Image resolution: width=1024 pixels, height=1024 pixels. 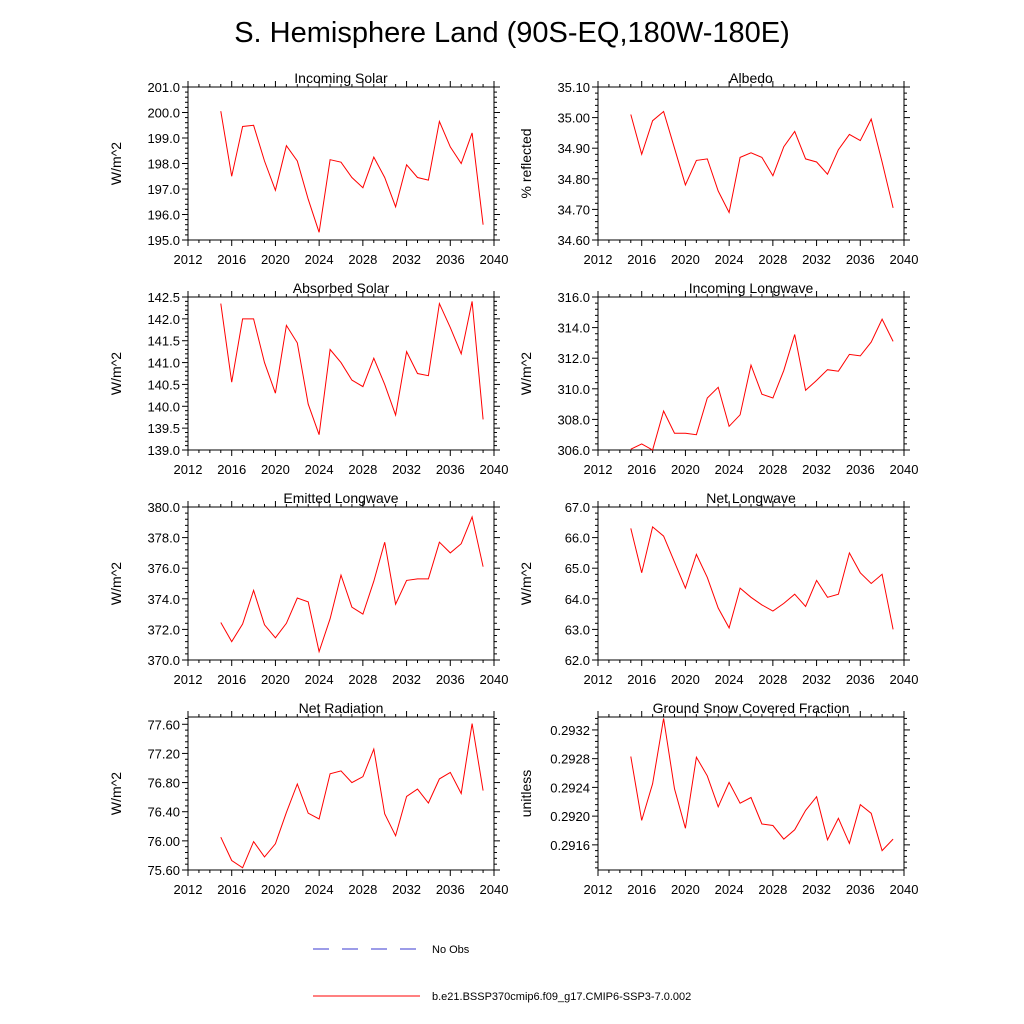 I want to click on y-tick-label: 370.0, so click(x=163, y=660).